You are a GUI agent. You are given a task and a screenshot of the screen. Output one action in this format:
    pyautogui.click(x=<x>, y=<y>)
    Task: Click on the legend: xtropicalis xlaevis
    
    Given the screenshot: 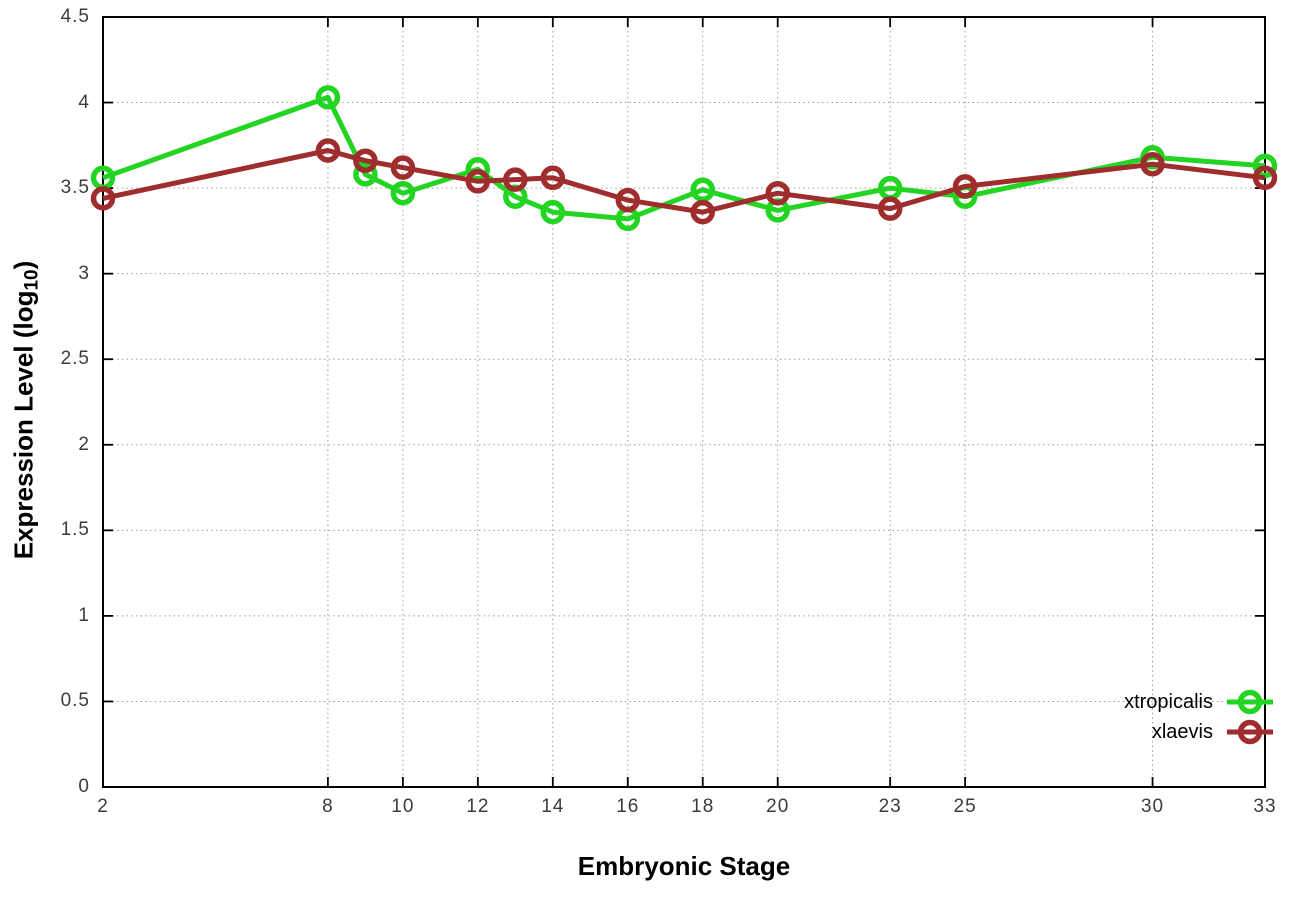 What is the action you would take?
    pyautogui.click(x=1200, y=717)
    